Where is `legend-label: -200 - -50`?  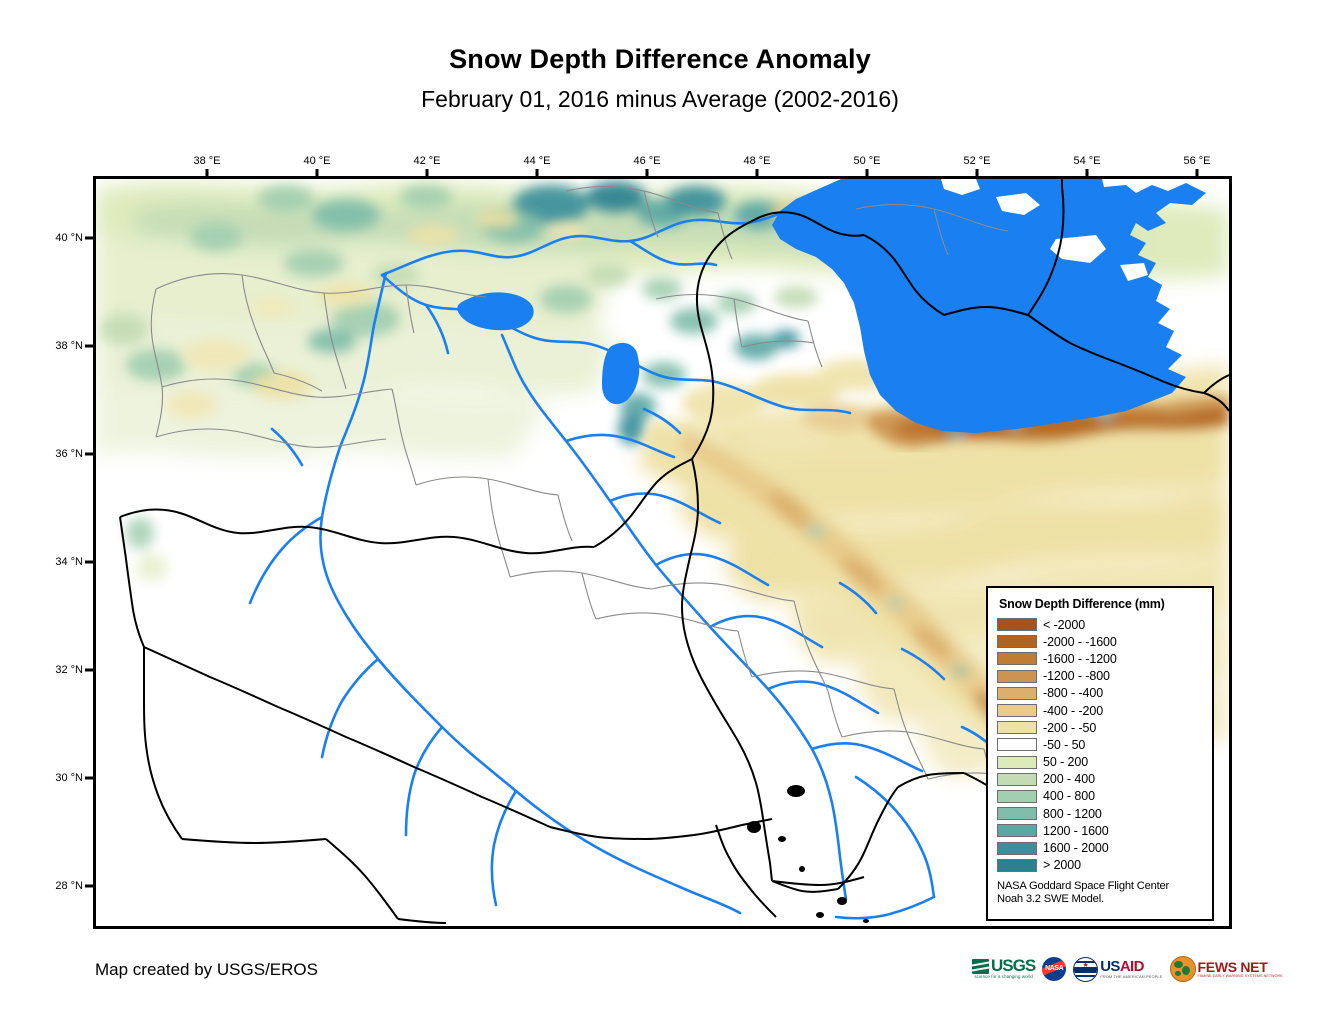
legend-label: -200 - -50 is located at coordinates (1070, 727).